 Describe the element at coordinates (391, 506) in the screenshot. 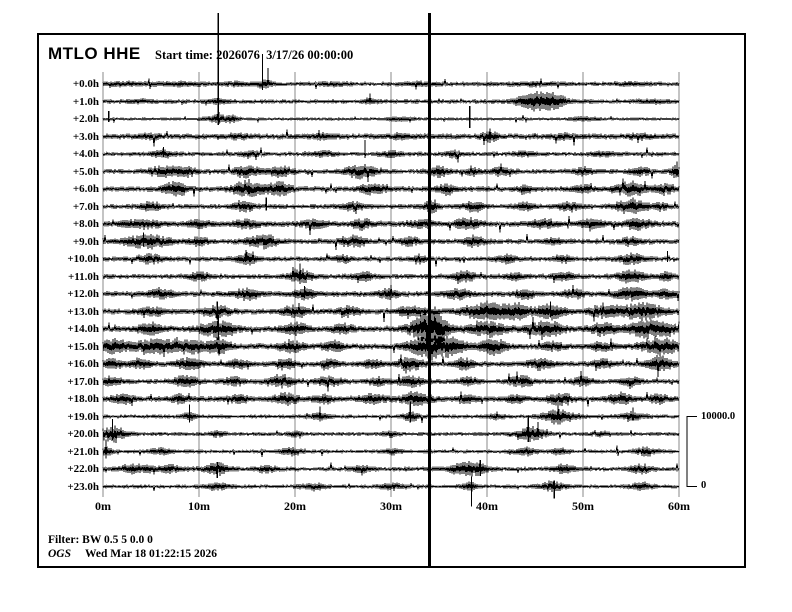

I see `minute-tick-label: 30m` at that location.